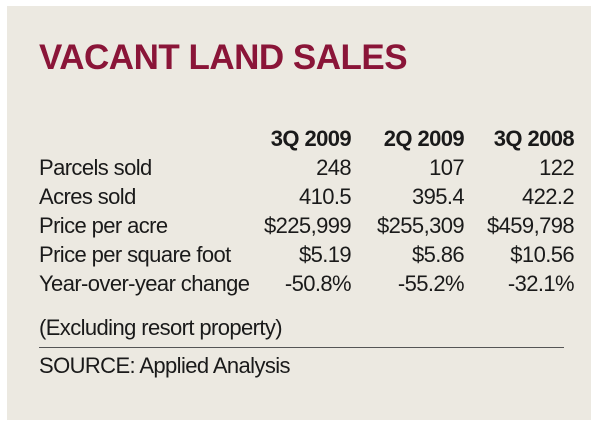 The image size is (600, 427). Describe the element at coordinates (438, 254) in the screenshot. I see `table-cell: $5.86` at that location.